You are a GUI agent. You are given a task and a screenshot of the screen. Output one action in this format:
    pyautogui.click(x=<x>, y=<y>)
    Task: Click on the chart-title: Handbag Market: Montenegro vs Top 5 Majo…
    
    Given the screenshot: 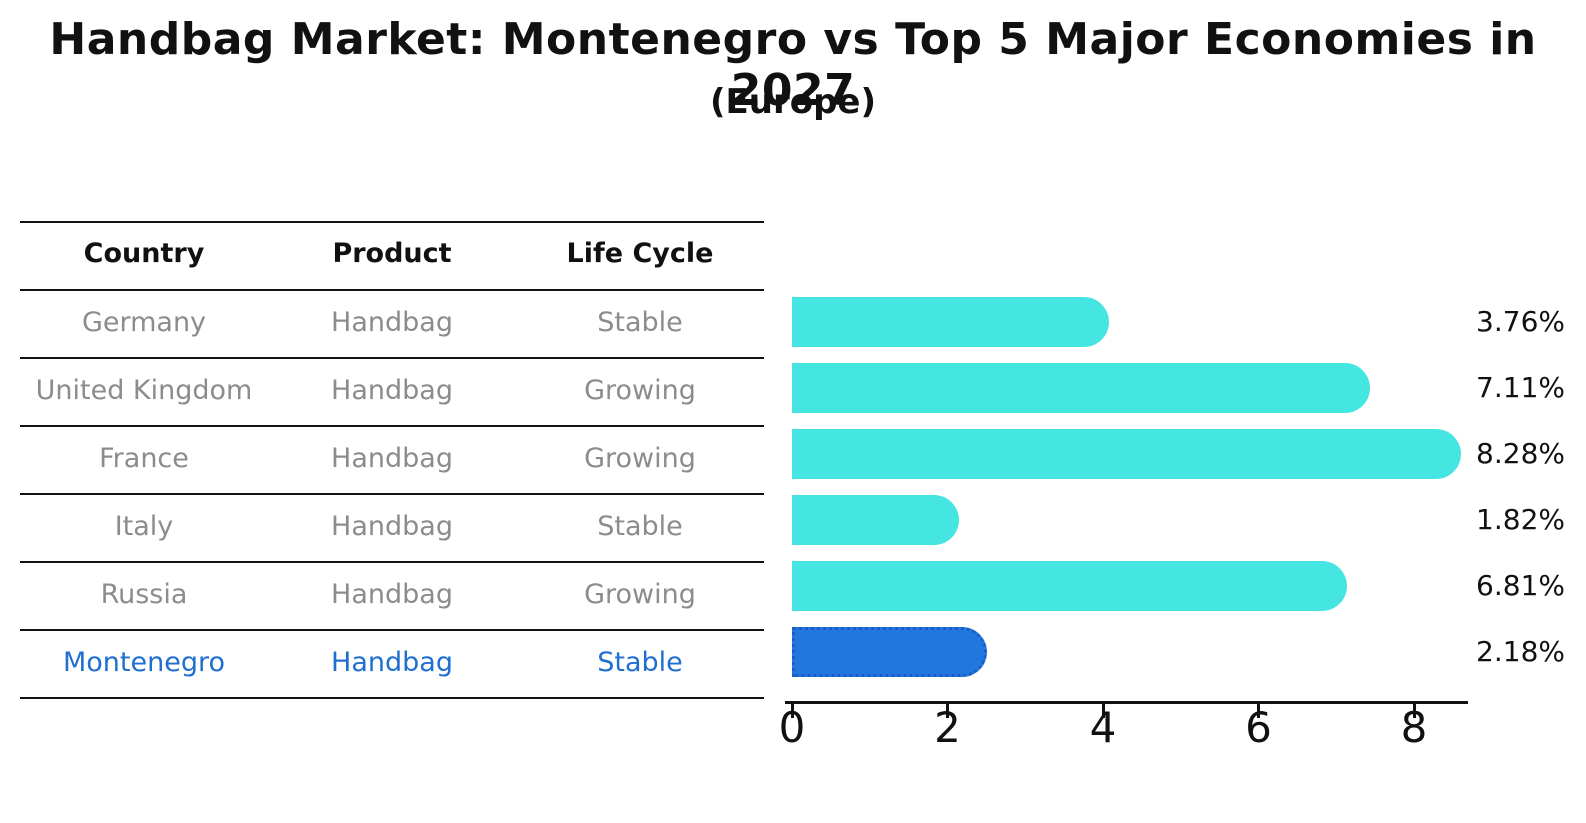 What is the action you would take?
    pyautogui.click(x=793, y=65)
    